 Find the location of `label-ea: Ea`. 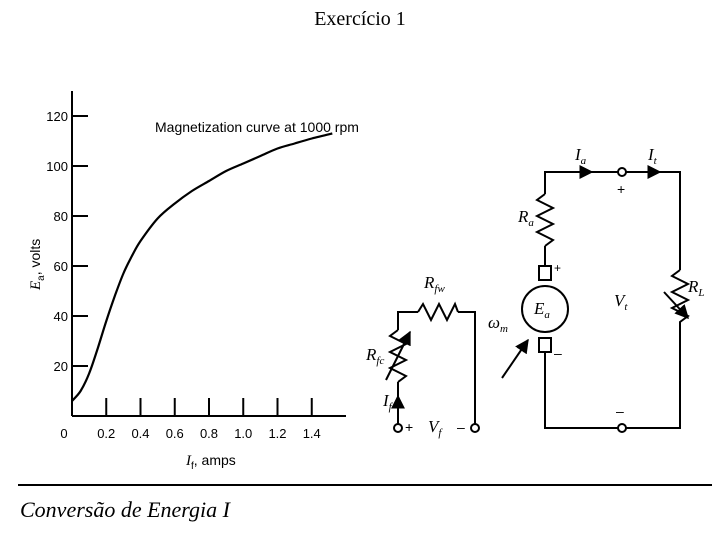

label-ea: Ea is located at coordinates (541, 310).